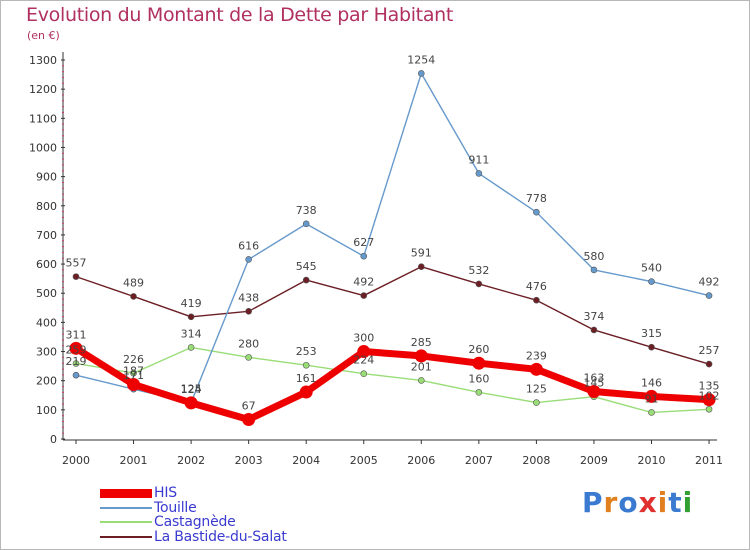 The width and height of the screenshot is (750, 550). I want to click on x-tick-label: 2004, so click(306, 460).